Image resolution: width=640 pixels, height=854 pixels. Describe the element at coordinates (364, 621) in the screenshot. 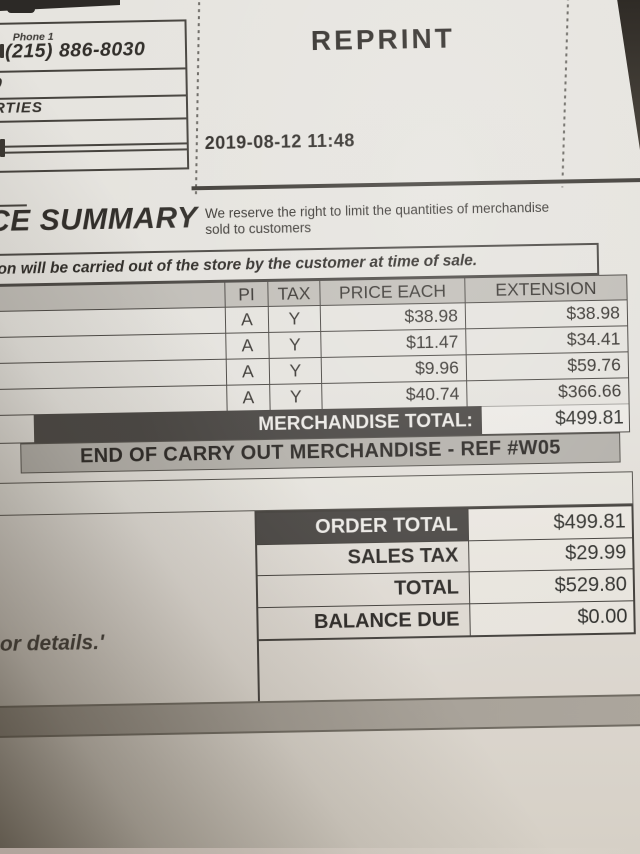

I see `balance-due-label: BALANCE DUE` at that location.